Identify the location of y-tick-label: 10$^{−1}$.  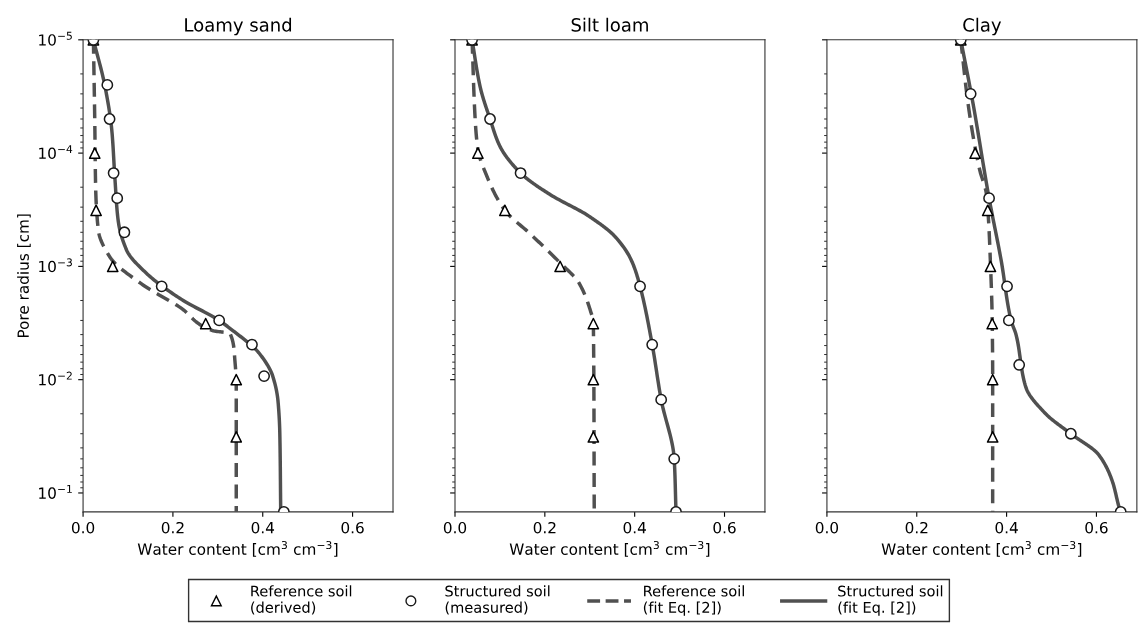
(55, 492).